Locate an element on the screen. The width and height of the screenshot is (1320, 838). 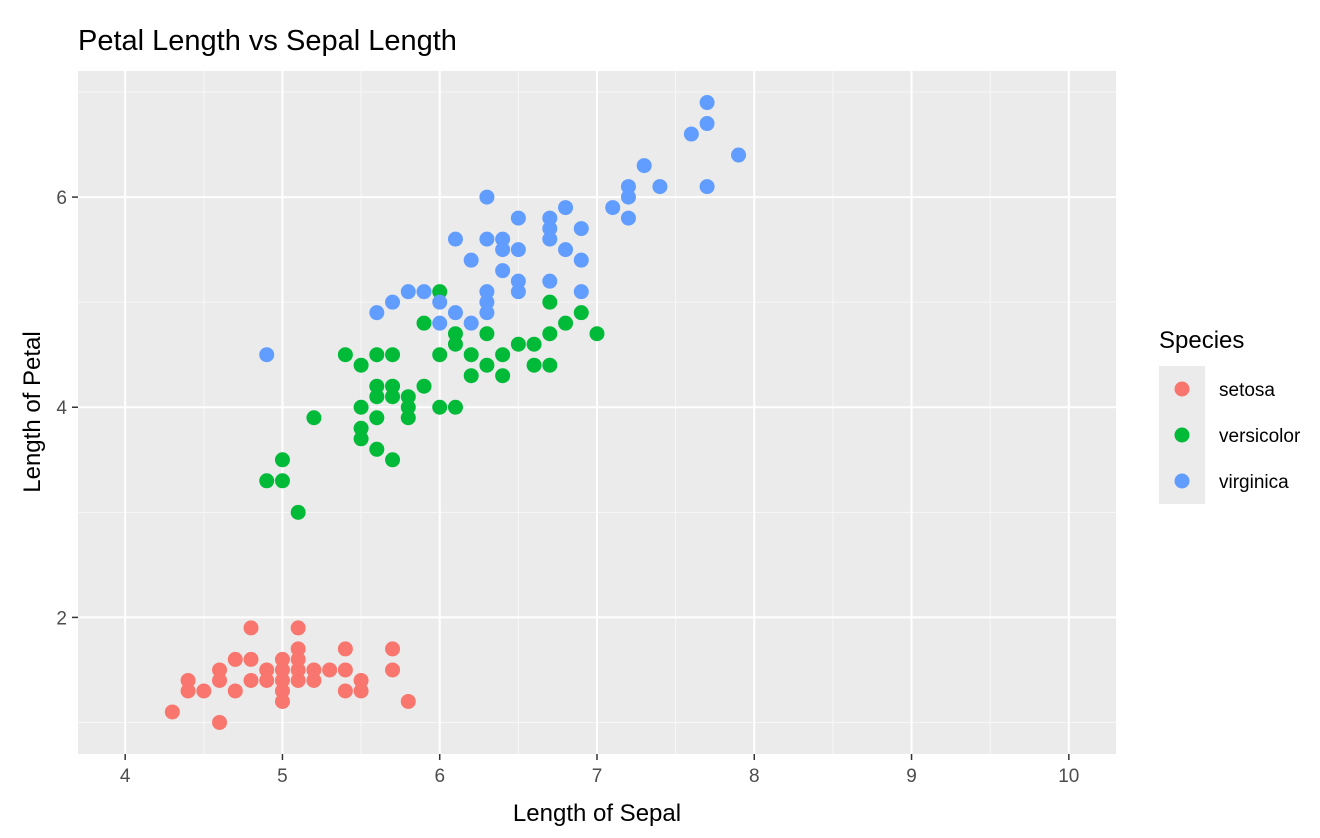
legend-title: Species is located at coordinates (1201, 340).